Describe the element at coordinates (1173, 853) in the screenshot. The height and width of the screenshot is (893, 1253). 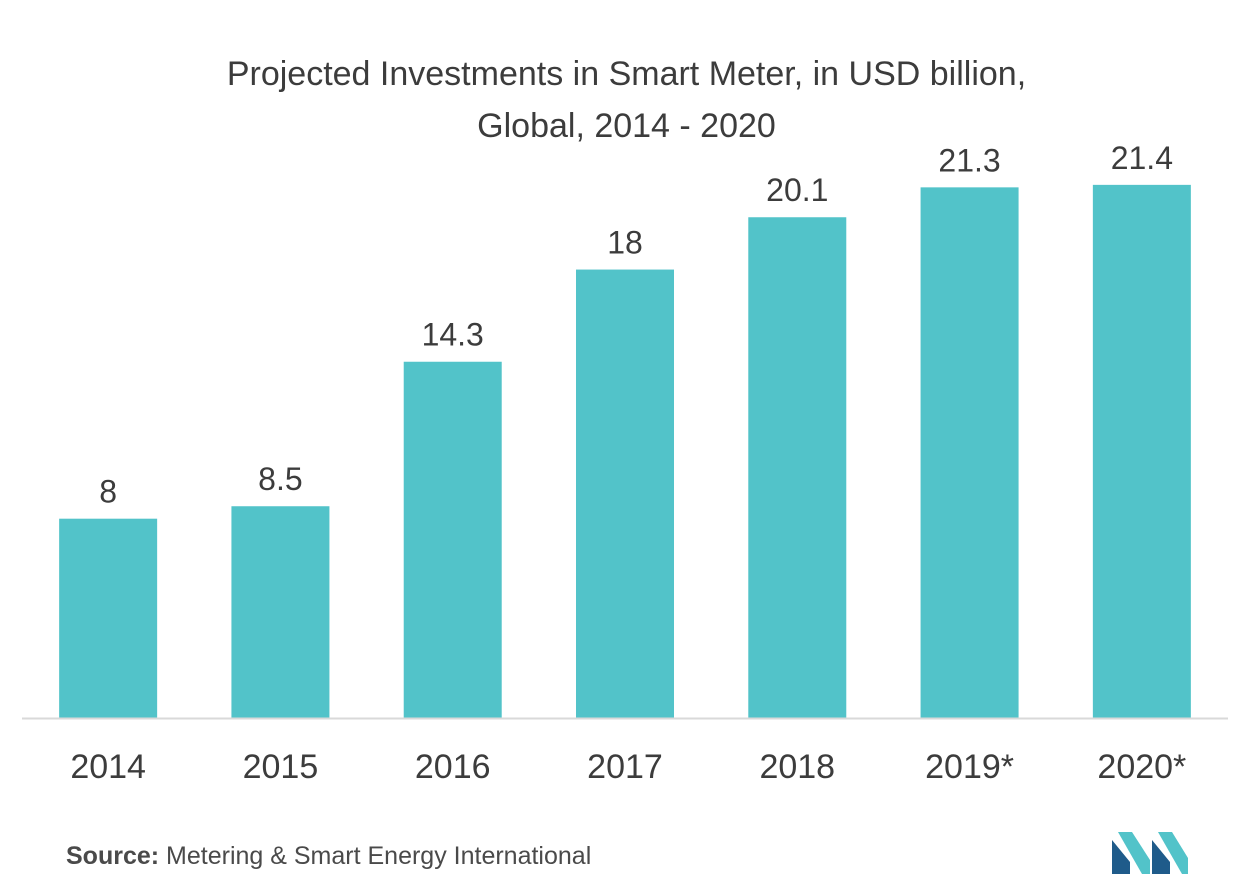
I see `logo-shape-right` at that location.